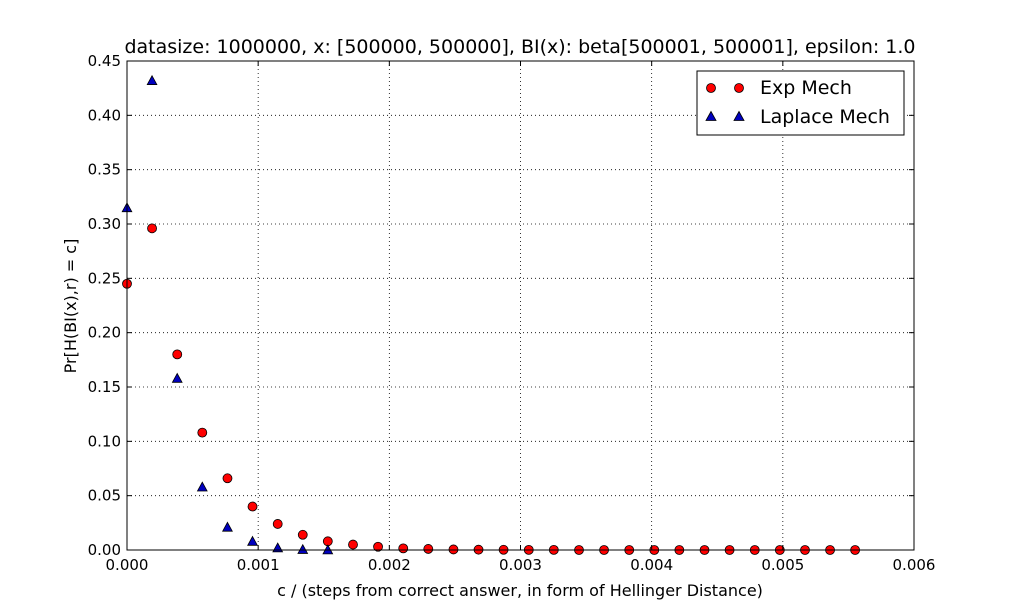 This screenshot has width=1015, height=612. What do you see at coordinates (258, 565) in the screenshot?
I see `x-tick-label: 0.001` at bounding box center [258, 565].